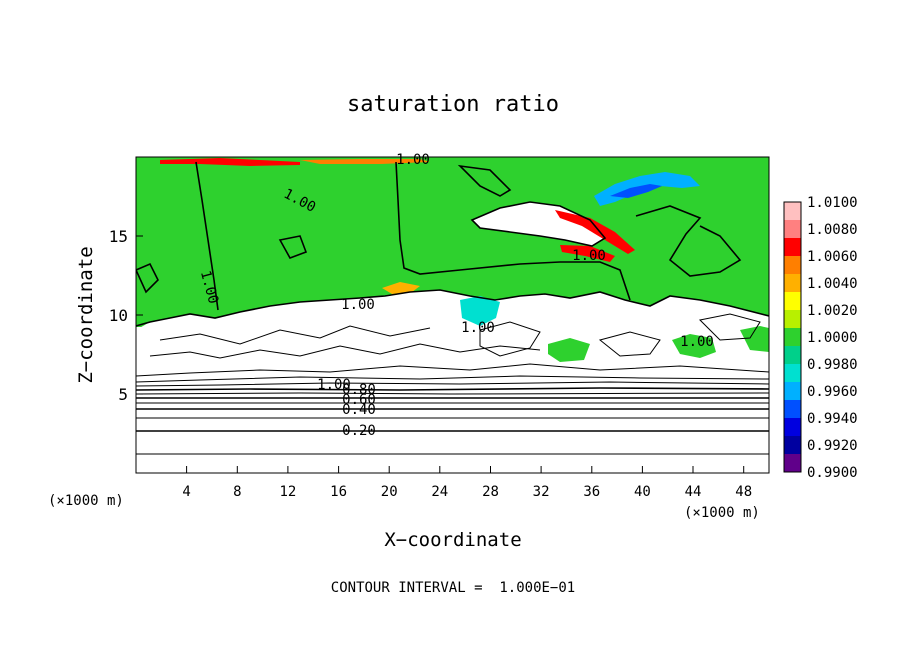 This screenshot has width=904, height=654. What do you see at coordinates (86, 314) in the screenshot?
I see `y-axis-label: Z−coordinate` at bounding box center [86, 314].